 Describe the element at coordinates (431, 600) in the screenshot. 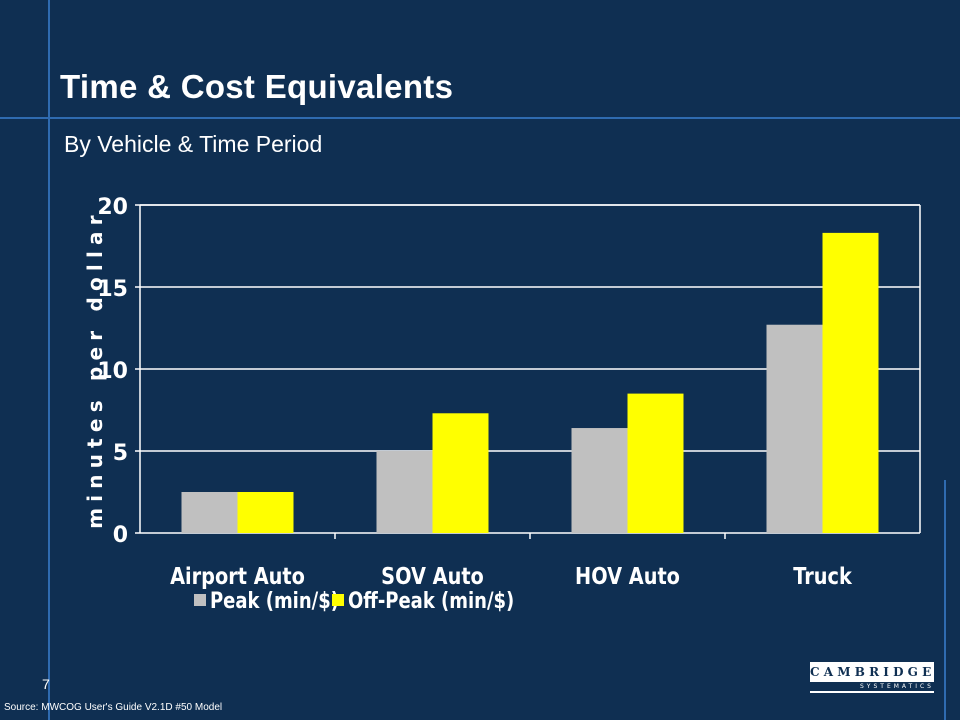

I see `legend-label: Off-Peak (min/$)` at that location.